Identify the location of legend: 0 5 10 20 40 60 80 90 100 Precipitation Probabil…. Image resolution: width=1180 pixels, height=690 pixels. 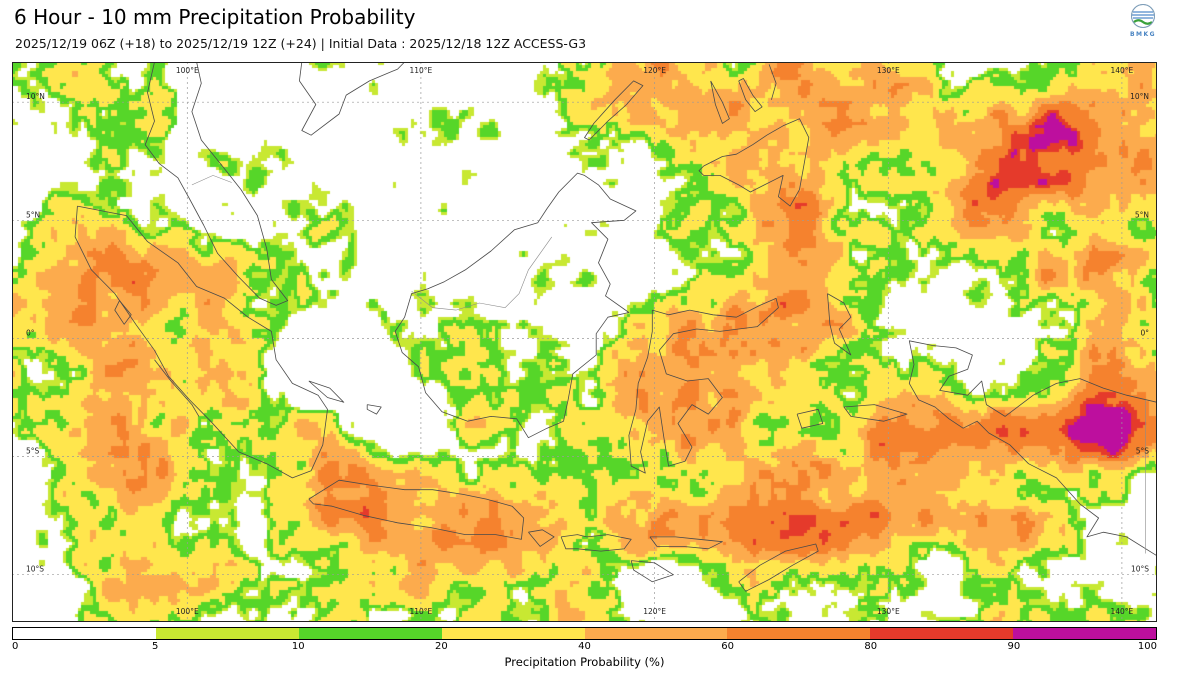
(584, 648).